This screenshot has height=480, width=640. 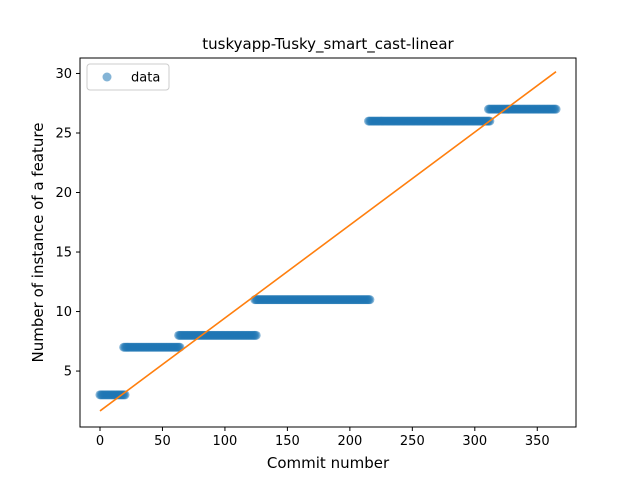 What do you see at coordinates (537, 441) in the screenshot?
I see `x-tick-label: 350` at bounding box center [537, 441].